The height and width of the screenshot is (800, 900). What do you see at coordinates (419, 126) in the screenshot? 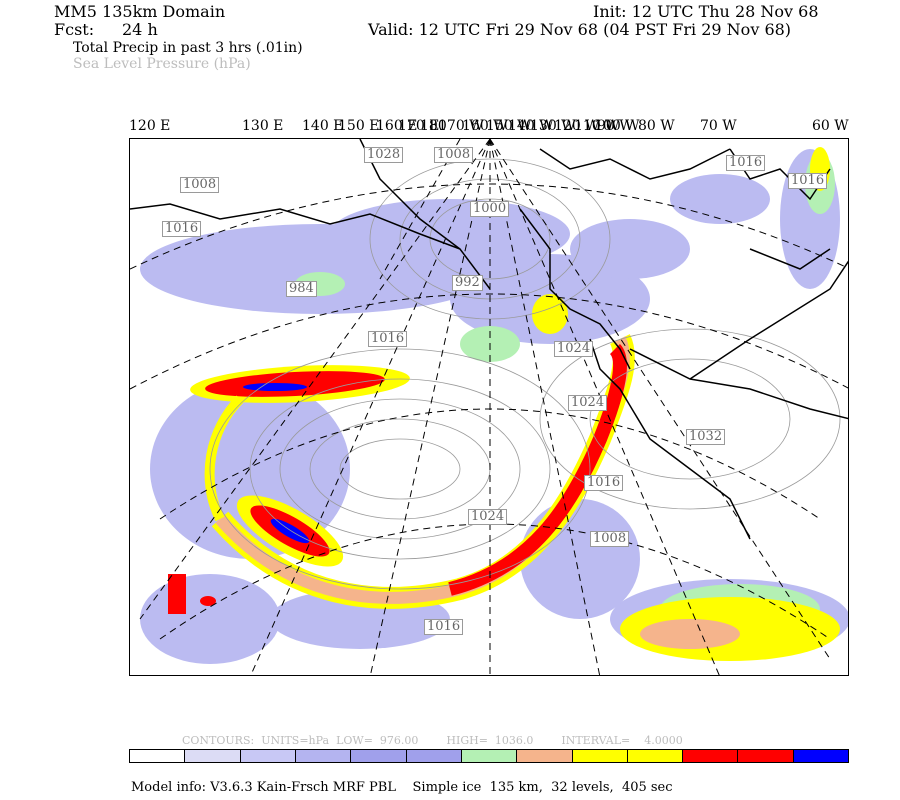
I see `lon-label-170e: 170 E` at bounding box center [419, 126].